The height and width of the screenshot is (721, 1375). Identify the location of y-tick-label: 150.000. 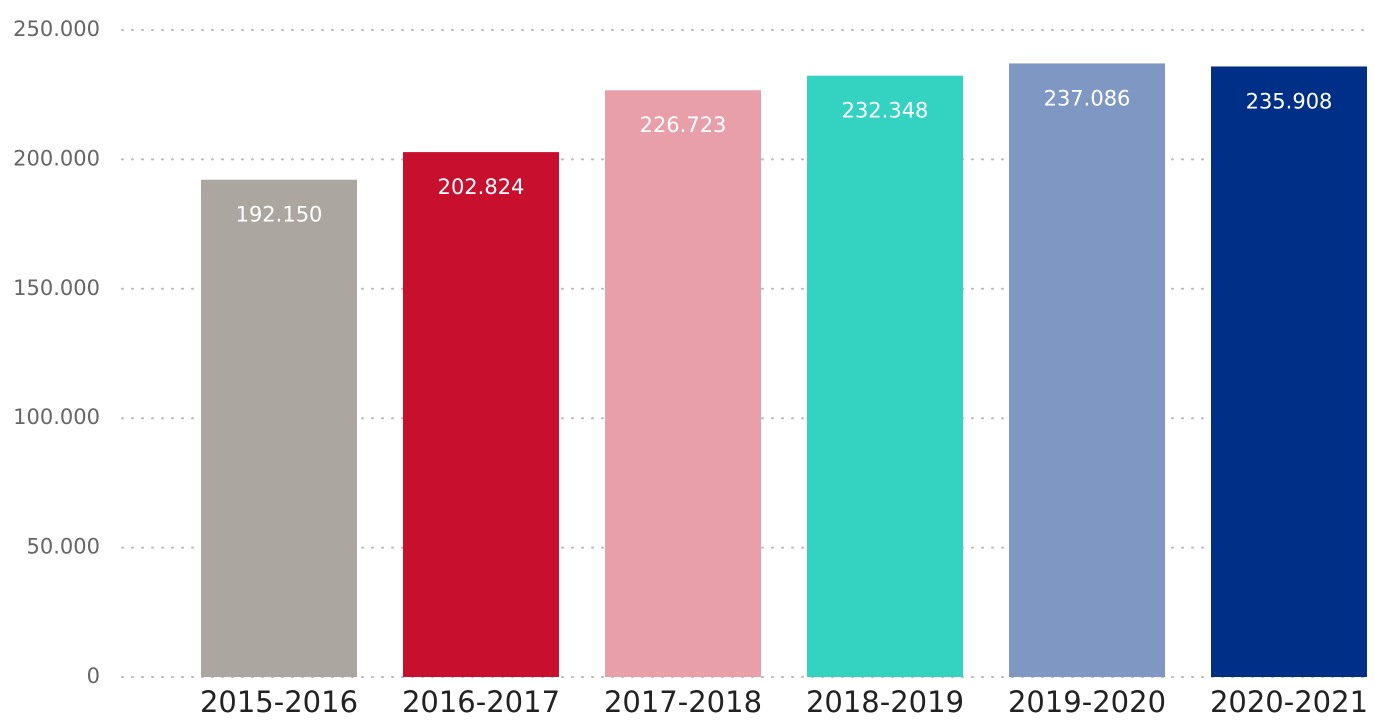
(56, 288).